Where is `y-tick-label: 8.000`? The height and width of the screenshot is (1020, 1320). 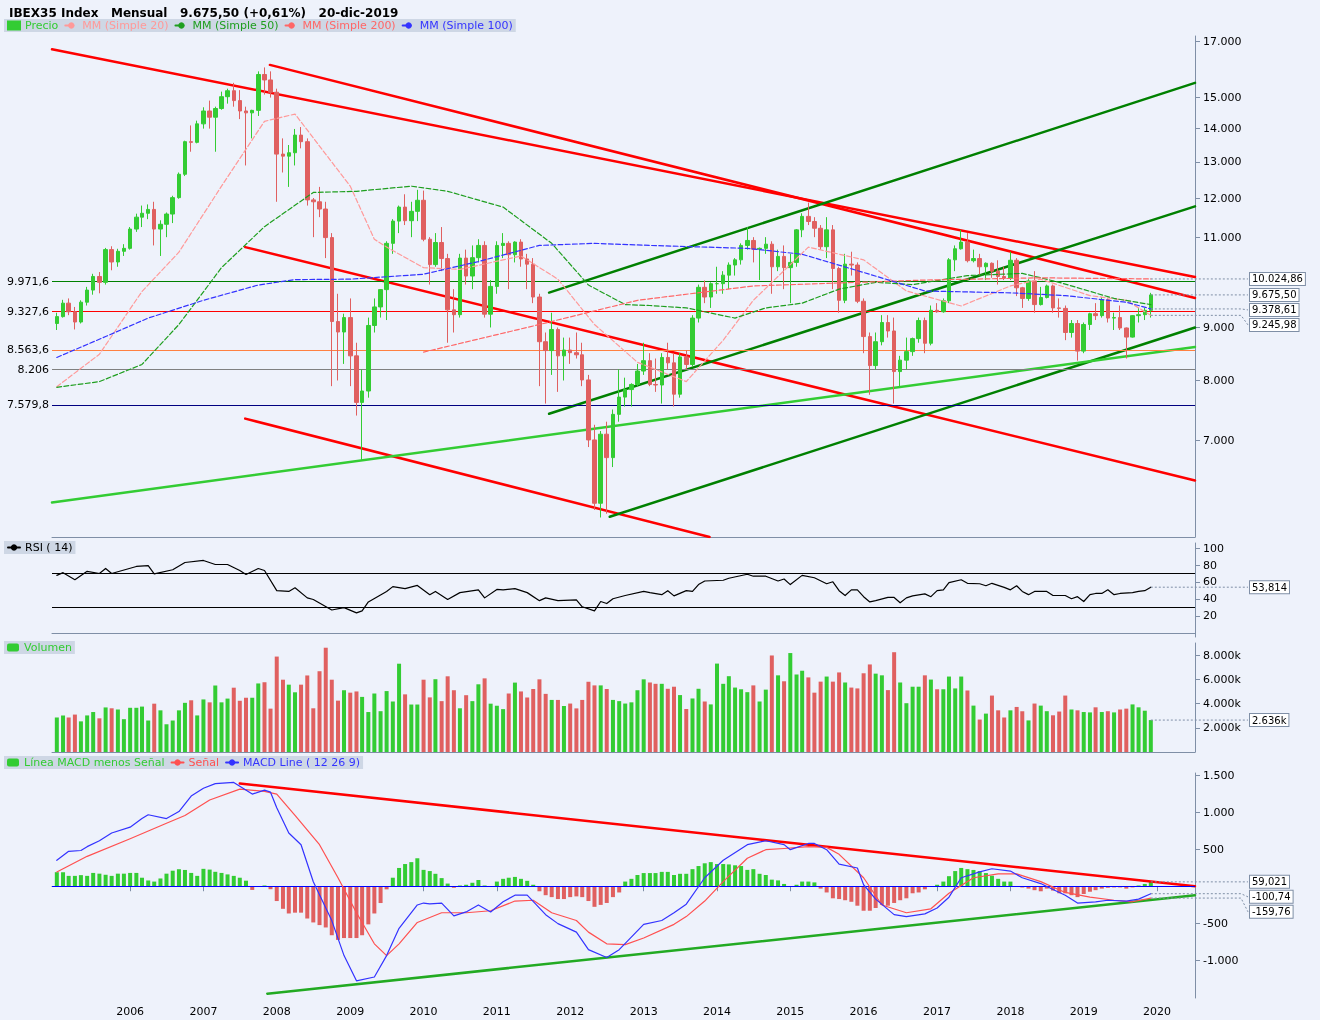
y-tick-label: 8.000 is located at coordinates (1219, 380).